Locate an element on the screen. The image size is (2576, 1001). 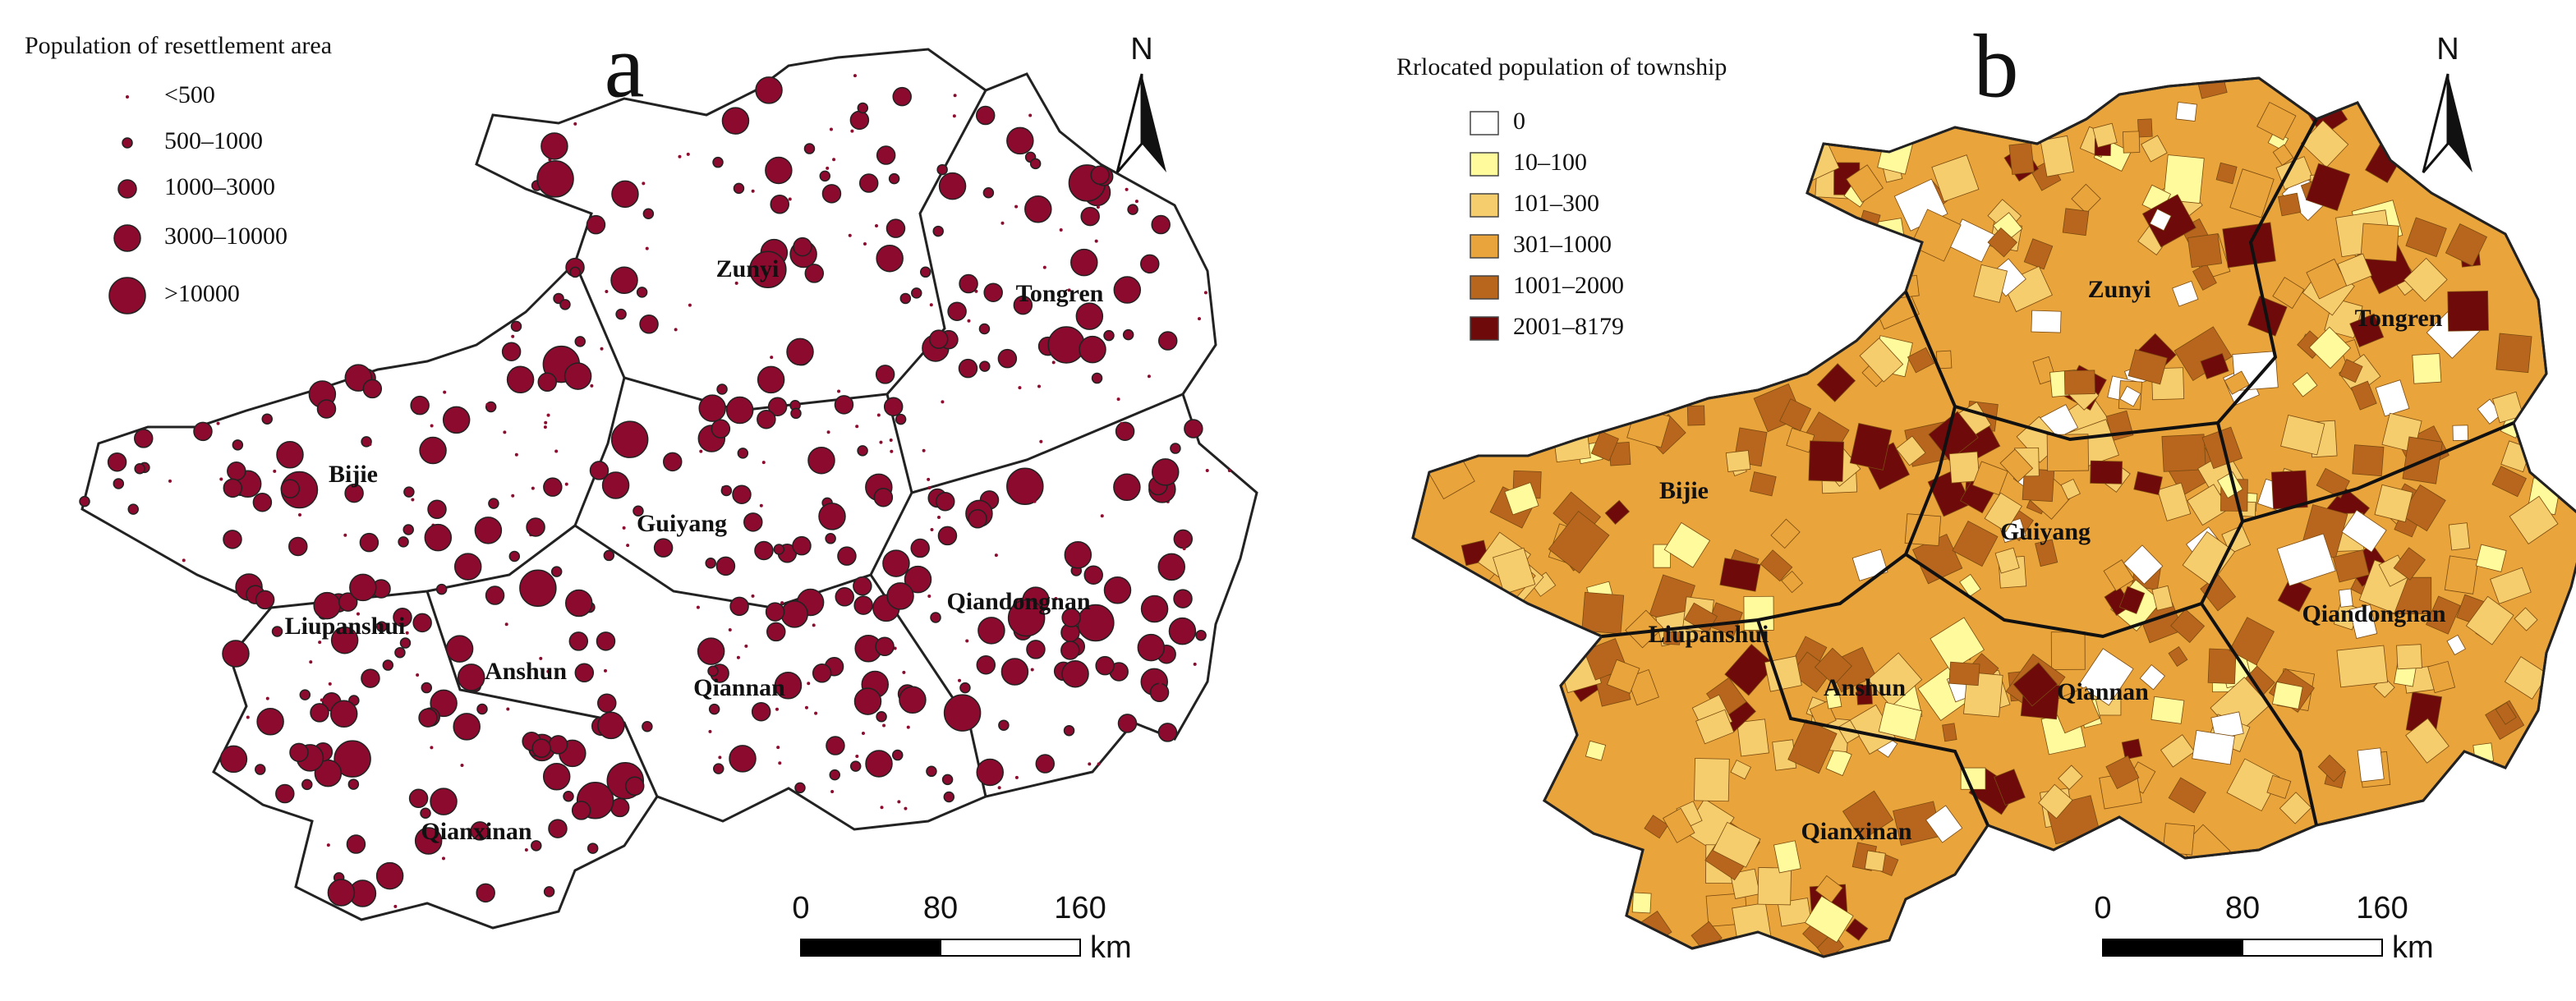
boundary is located at coordinates (2259, 714).